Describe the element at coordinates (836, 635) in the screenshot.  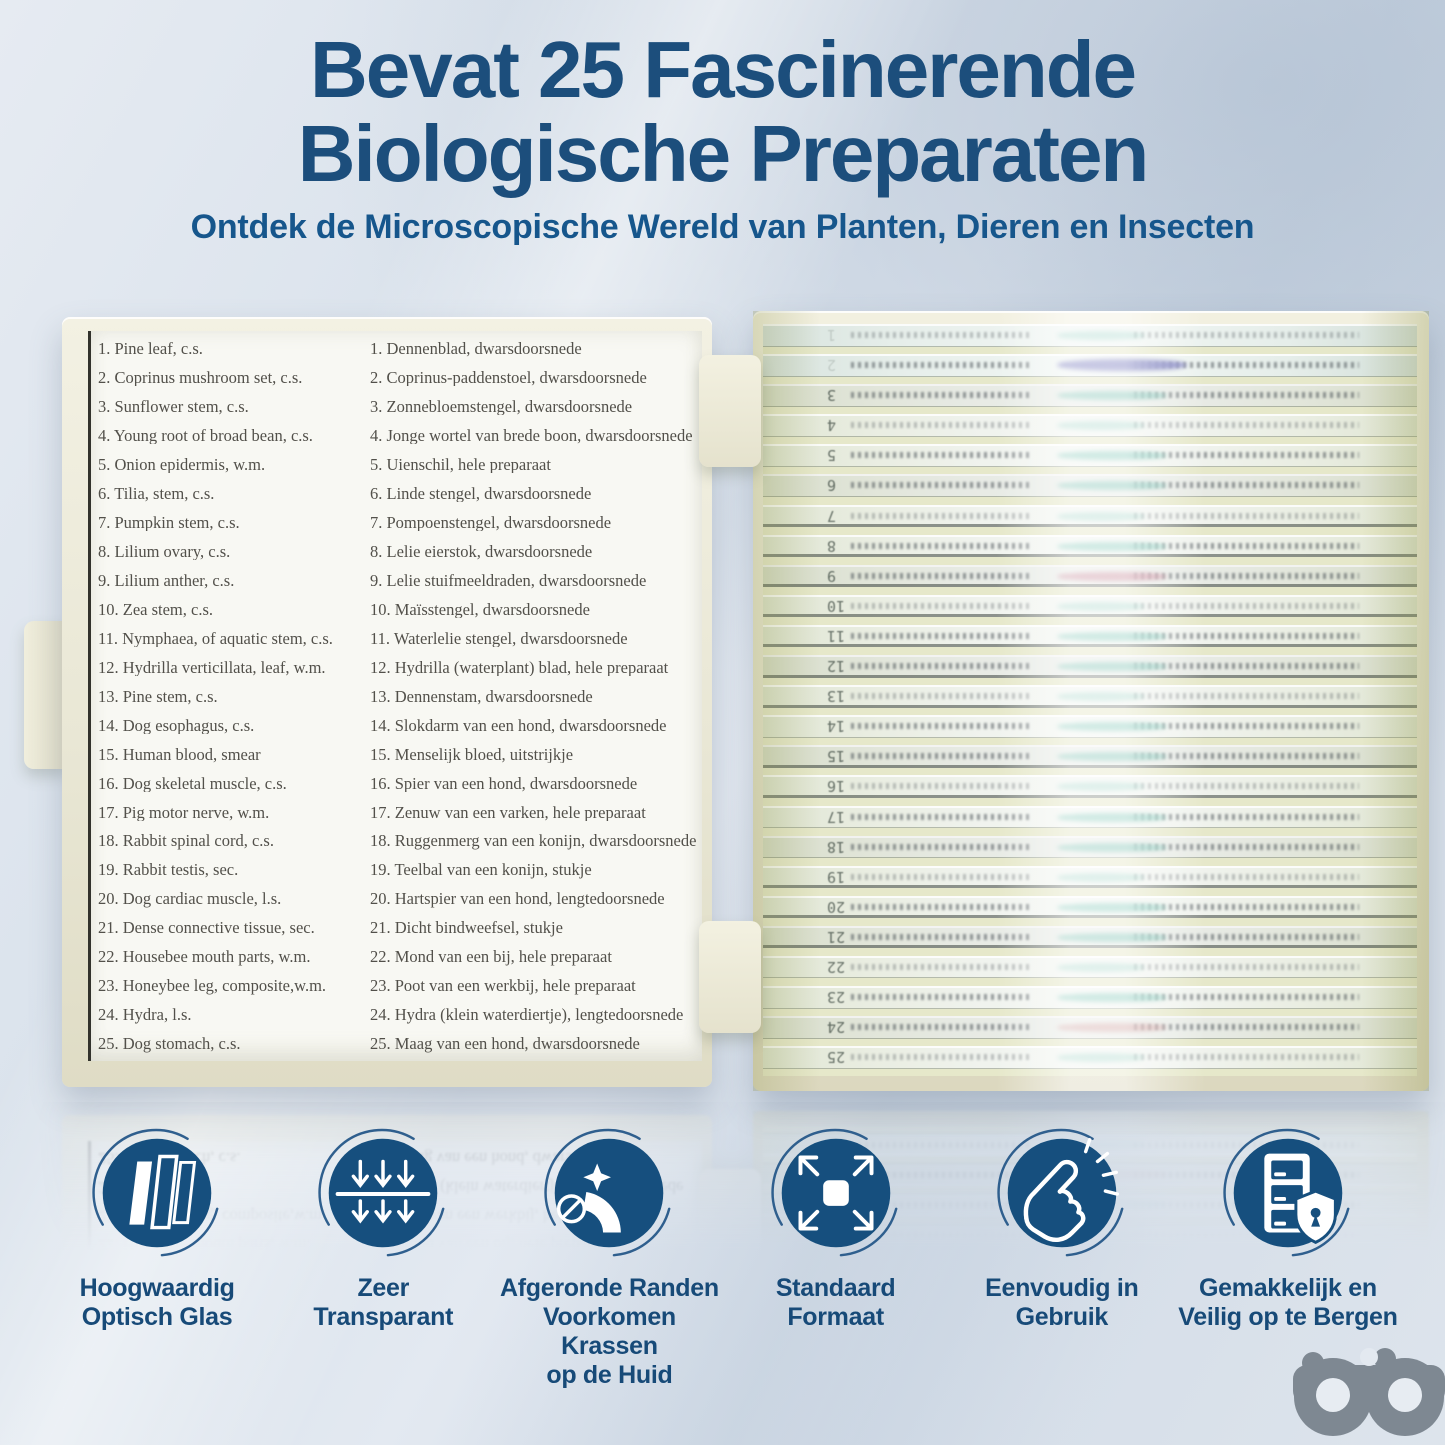
I see `slide-number-label: 11` at that location.